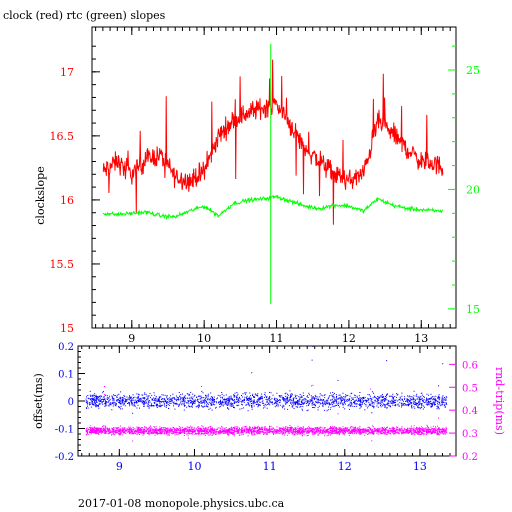 The image size is (512, 512). I want to click on top-y-axis-label: clockslope, so click(40, 195).